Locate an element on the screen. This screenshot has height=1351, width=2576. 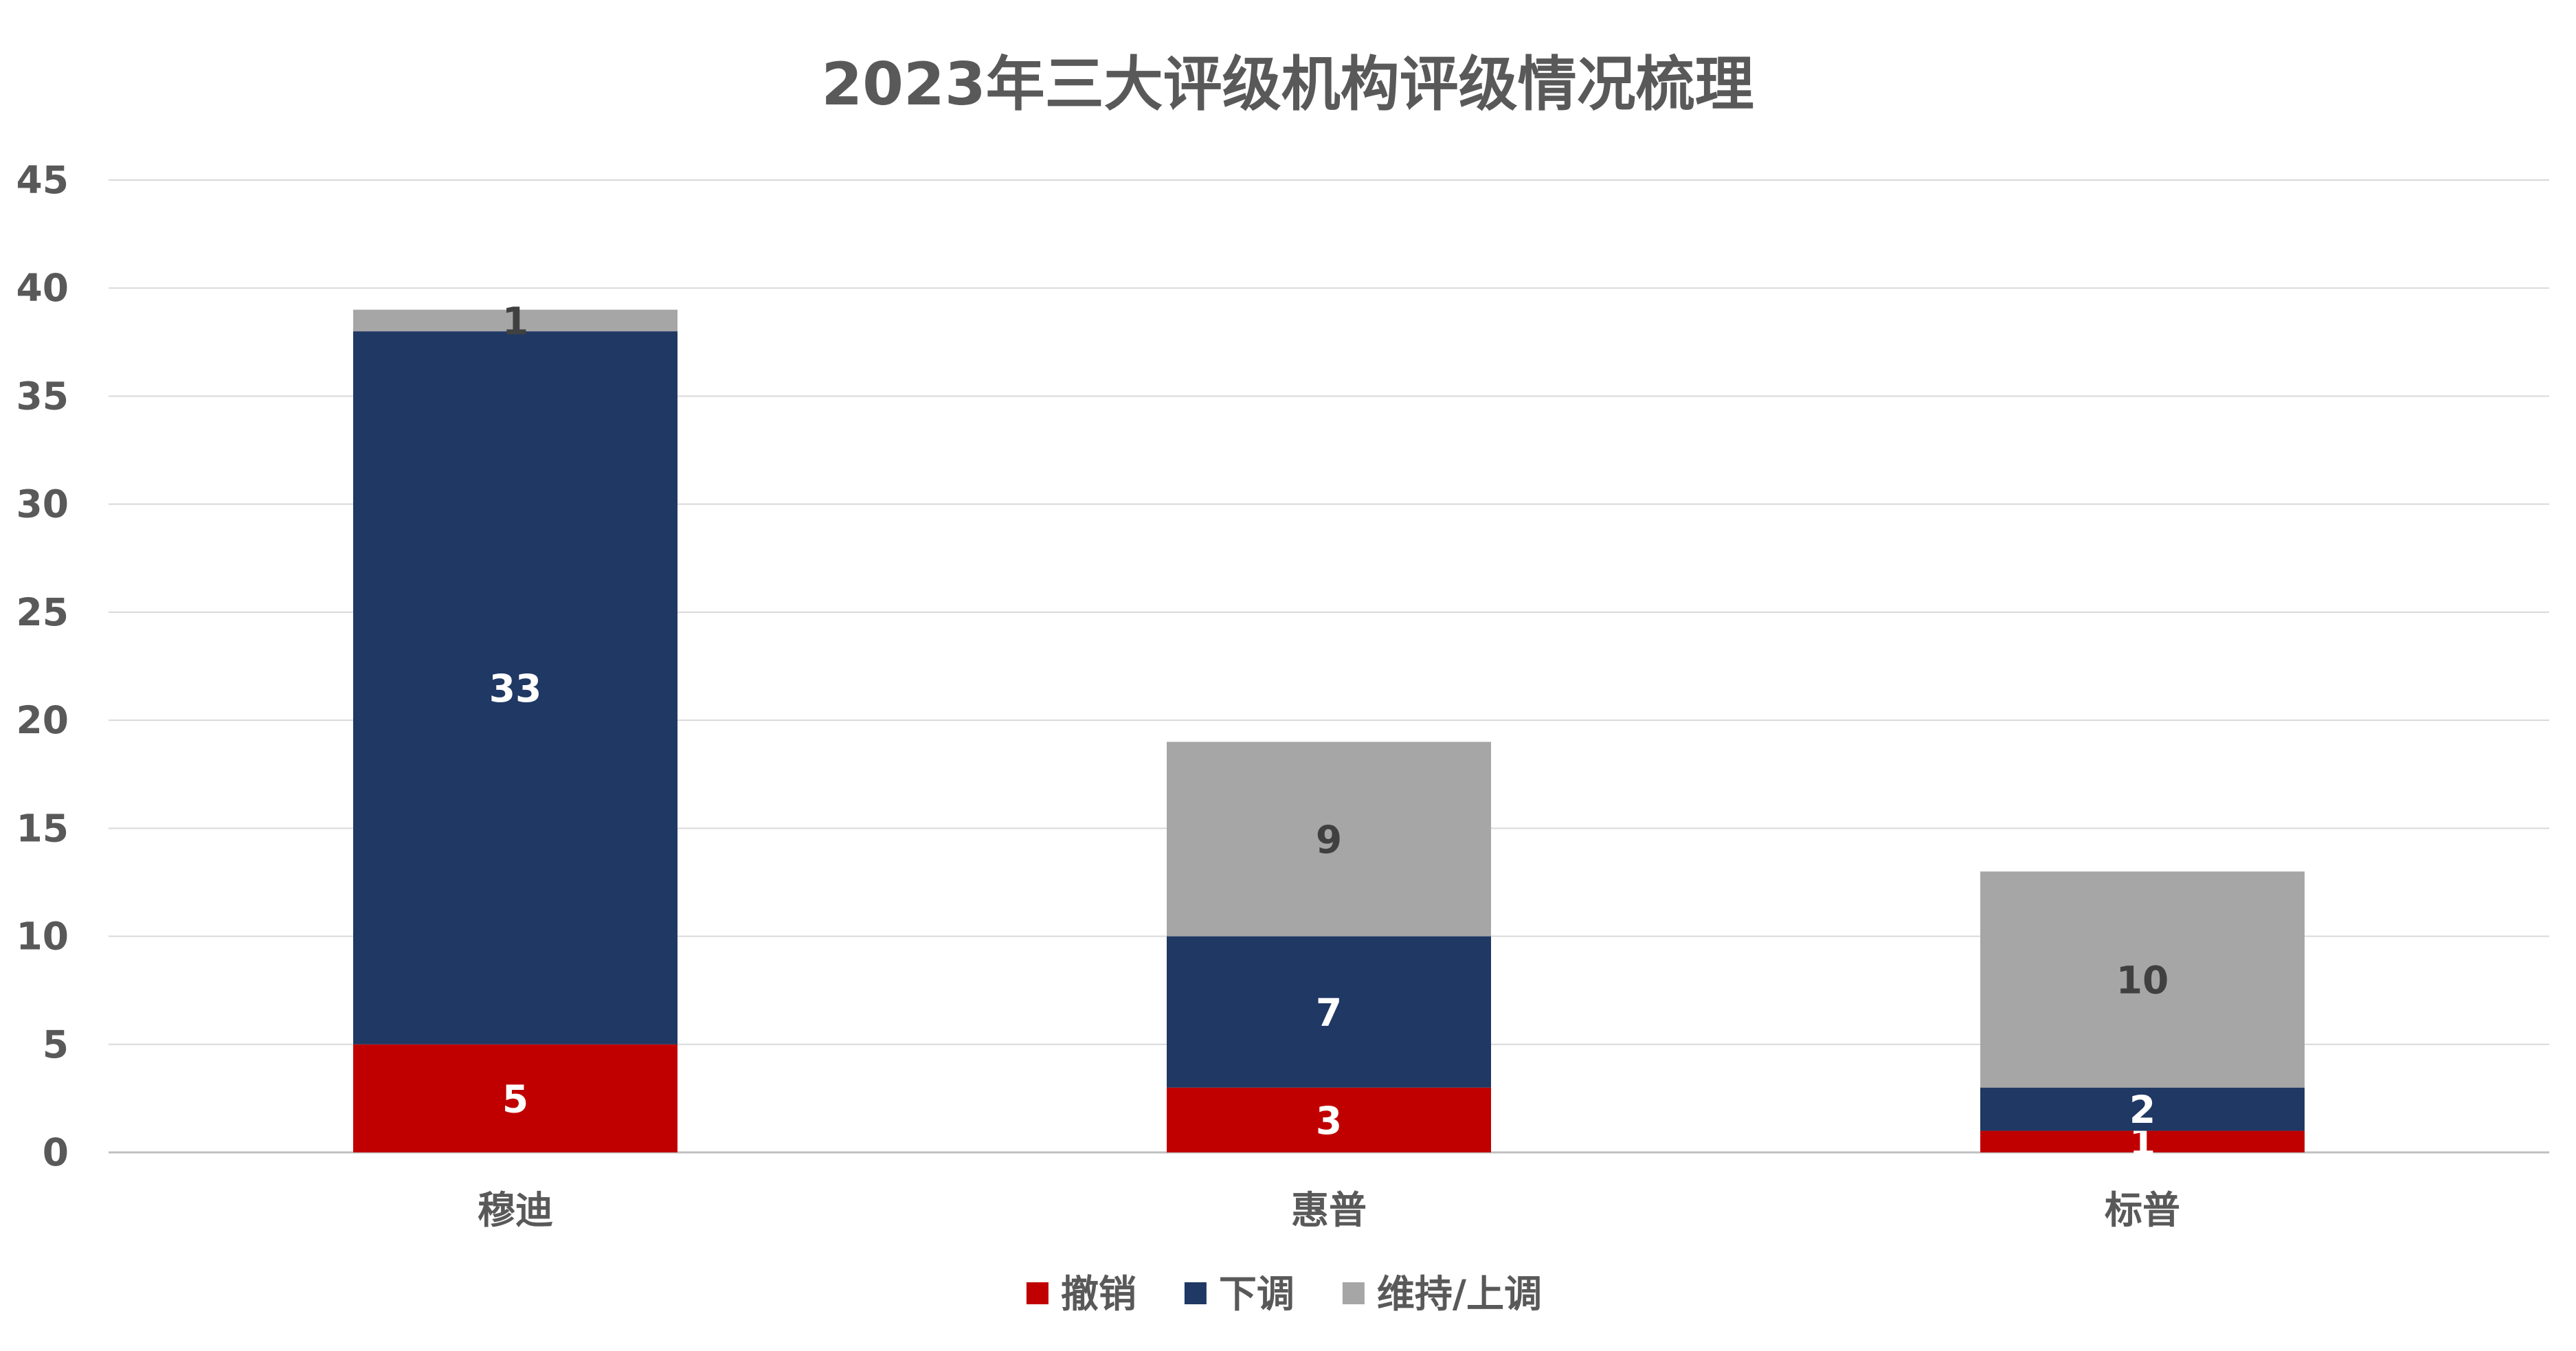
legend-label: 撤销 is located at coordinates (1098, 1294).